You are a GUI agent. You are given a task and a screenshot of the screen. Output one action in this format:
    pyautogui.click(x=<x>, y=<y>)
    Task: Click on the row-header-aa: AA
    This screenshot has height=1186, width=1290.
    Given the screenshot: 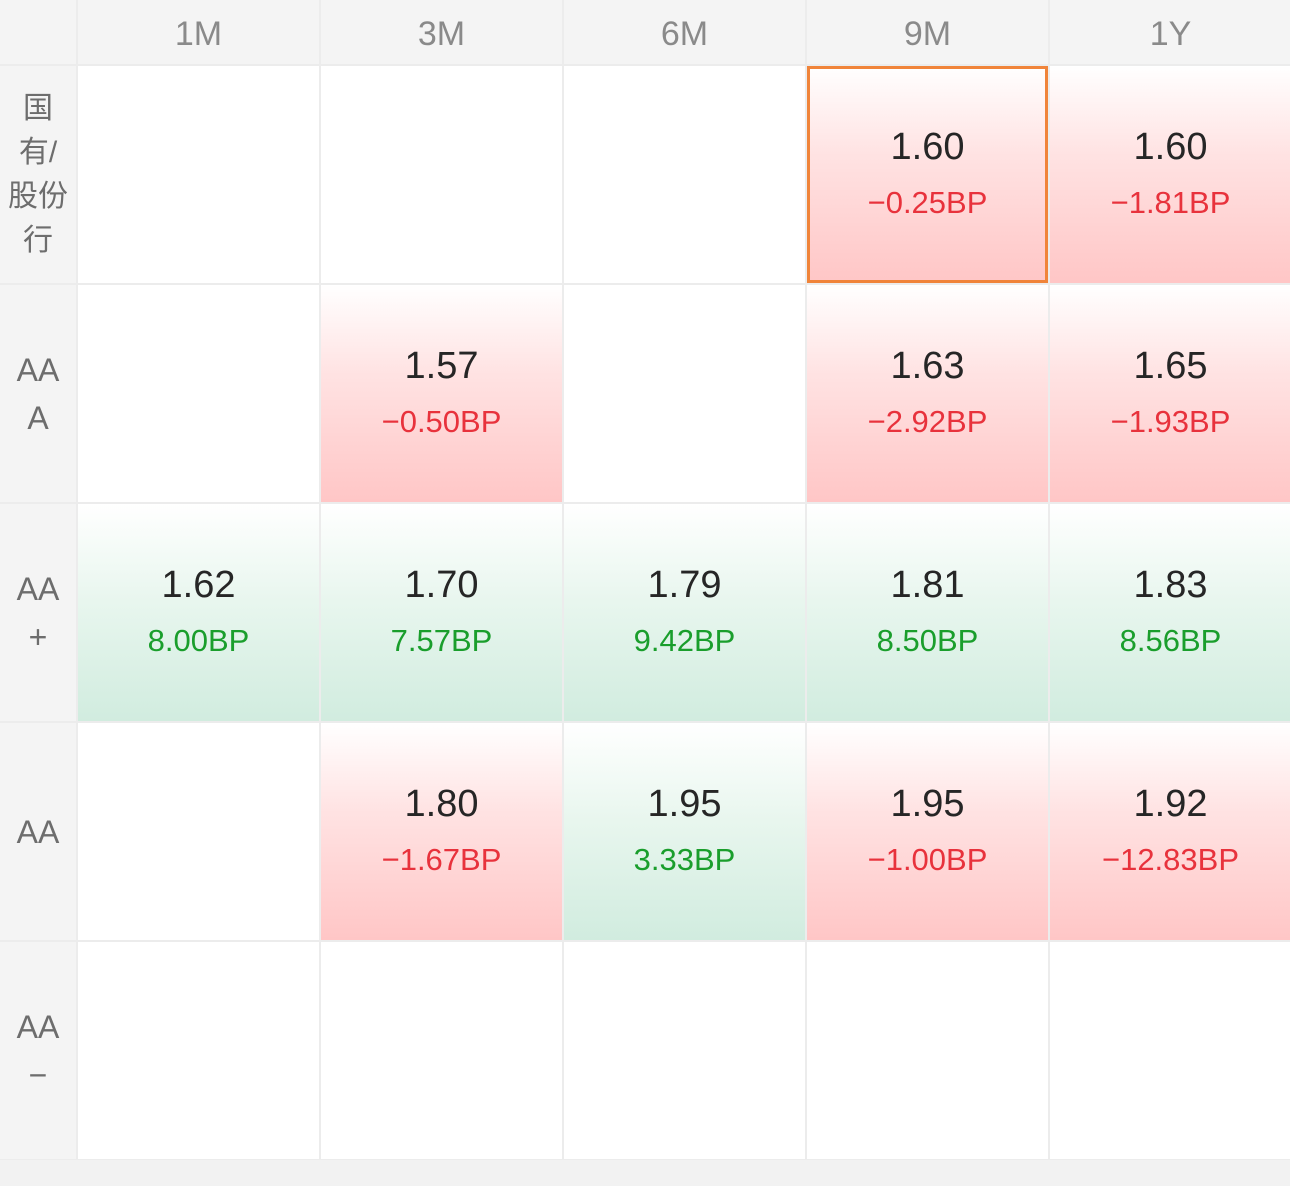 What is the action you would take?
    pyautogui.click(x=38, y=831)
    